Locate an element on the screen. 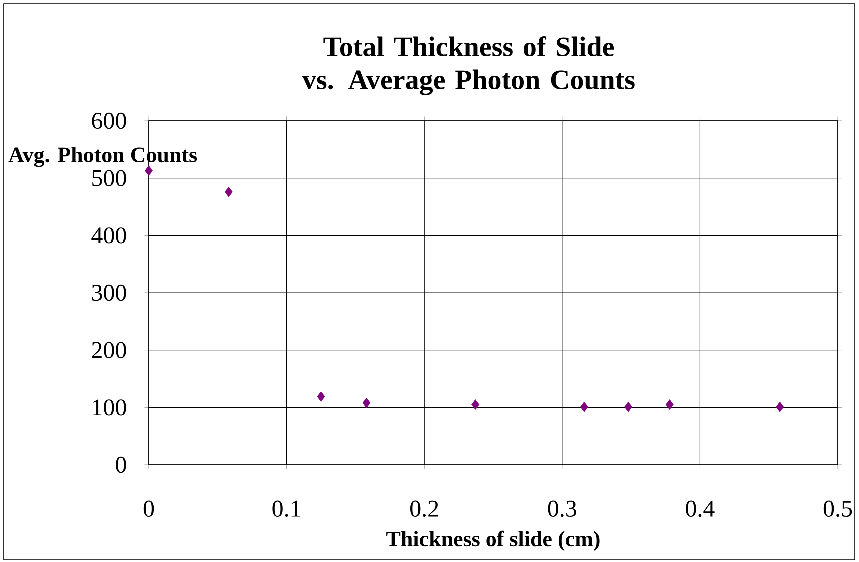 This screenshot has width=859, height=562. y-tick-label: 0 is located at coordinates (121, 465).